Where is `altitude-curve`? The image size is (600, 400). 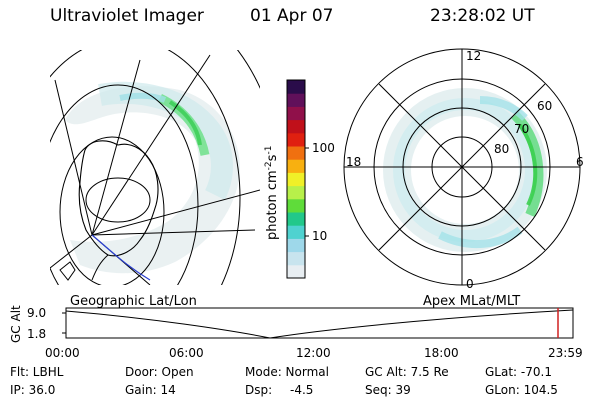 altitude-curve is located at coordinates (319, 324).